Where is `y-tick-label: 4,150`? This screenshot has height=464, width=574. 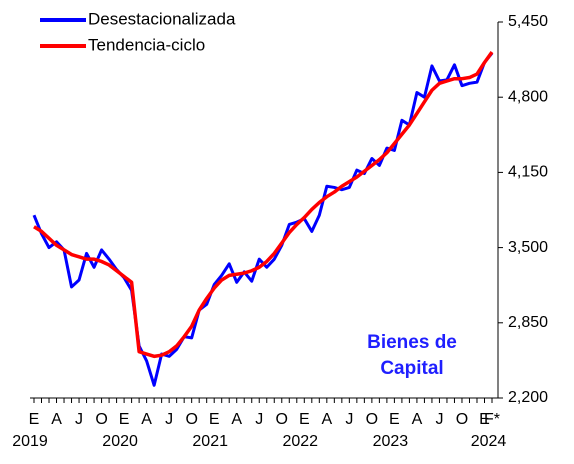 y-tick-label: 4,150 is located at coordinates (528, 172).